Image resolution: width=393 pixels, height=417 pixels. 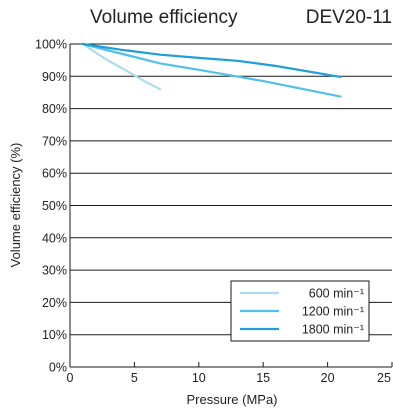 What do you see at coordinates (15, 205) in the screenshot?
I see `y-axis-label: Volume efficiency (%)` at bounding box center [15, 205].